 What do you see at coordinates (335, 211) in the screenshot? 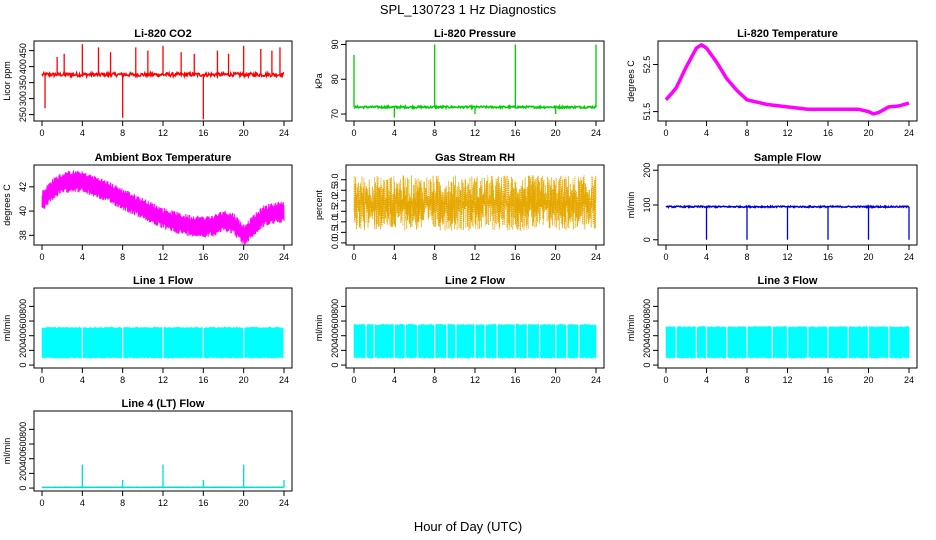
I see `y-tick-label: 1.5` at bounding box center [335, 211].